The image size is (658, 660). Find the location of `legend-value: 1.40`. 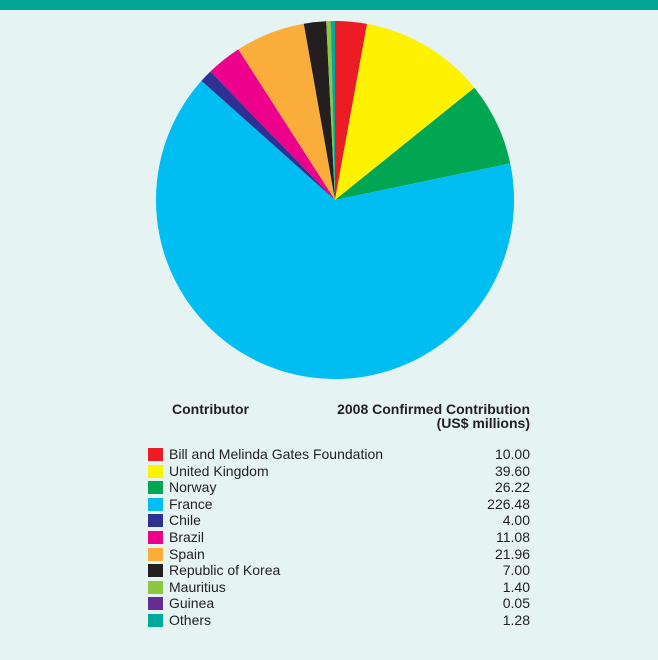

legend-value: 1.40 is located at coordinates (516, 586).